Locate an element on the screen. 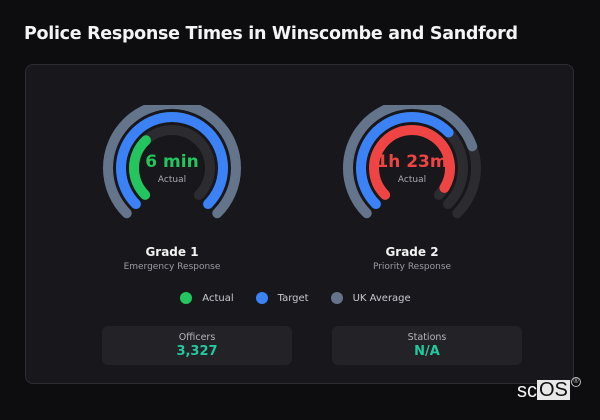 This screenshot has height=420, width=600. registered-mark-icon: ® is located at coordinates (575, 382).